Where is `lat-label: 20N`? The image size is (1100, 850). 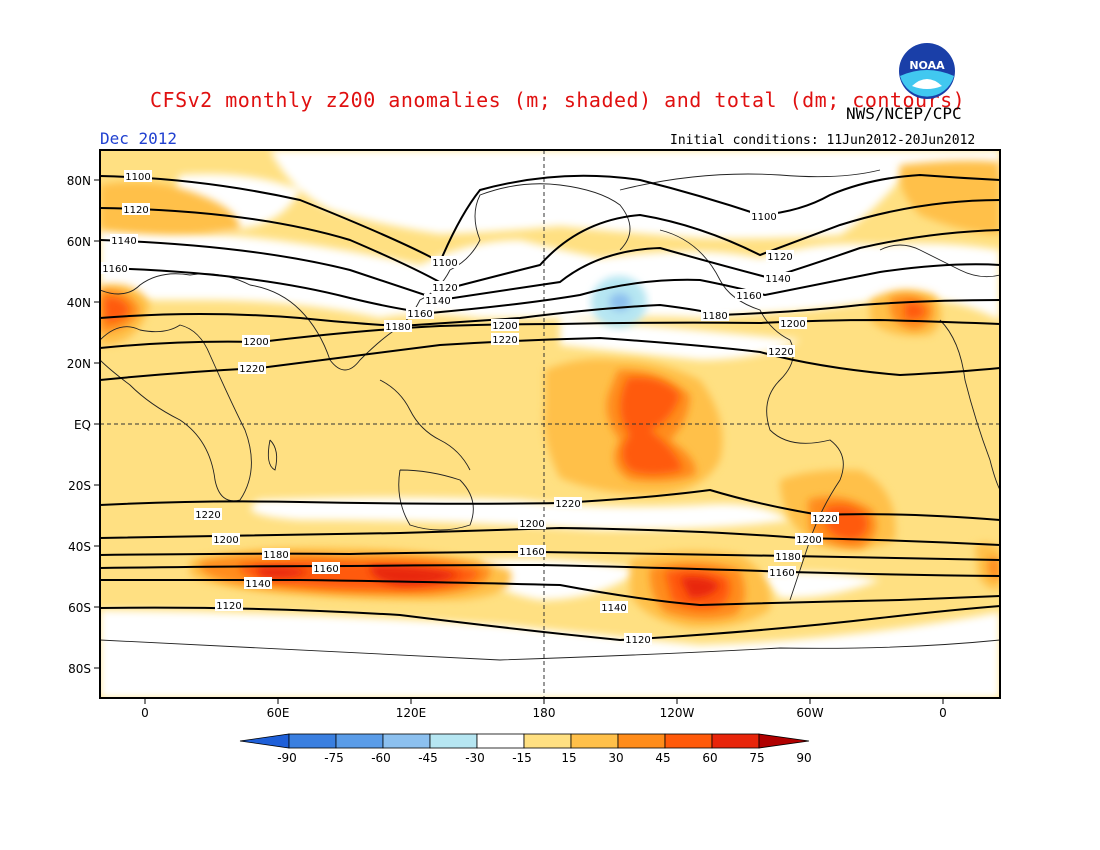 lat-label: 20N is located at coordinates (79, 364).